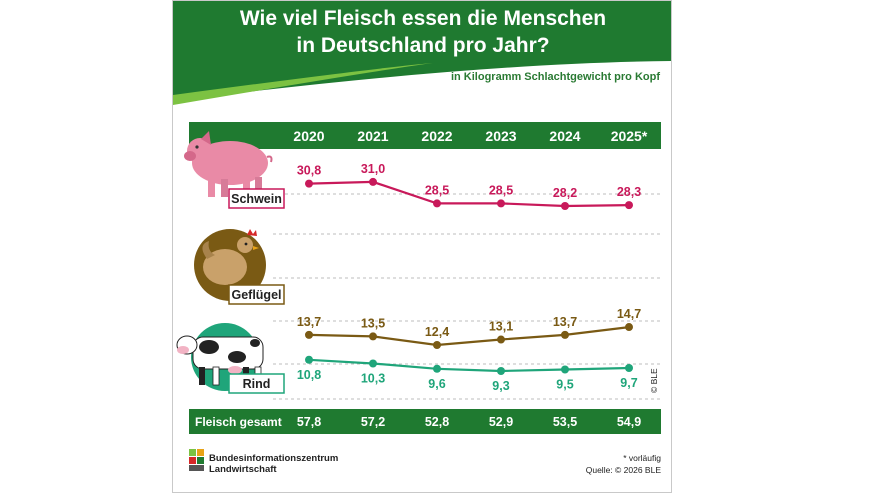 The image size is (880, 495). I want to click on data-label: 28,2, so click(565, 193).